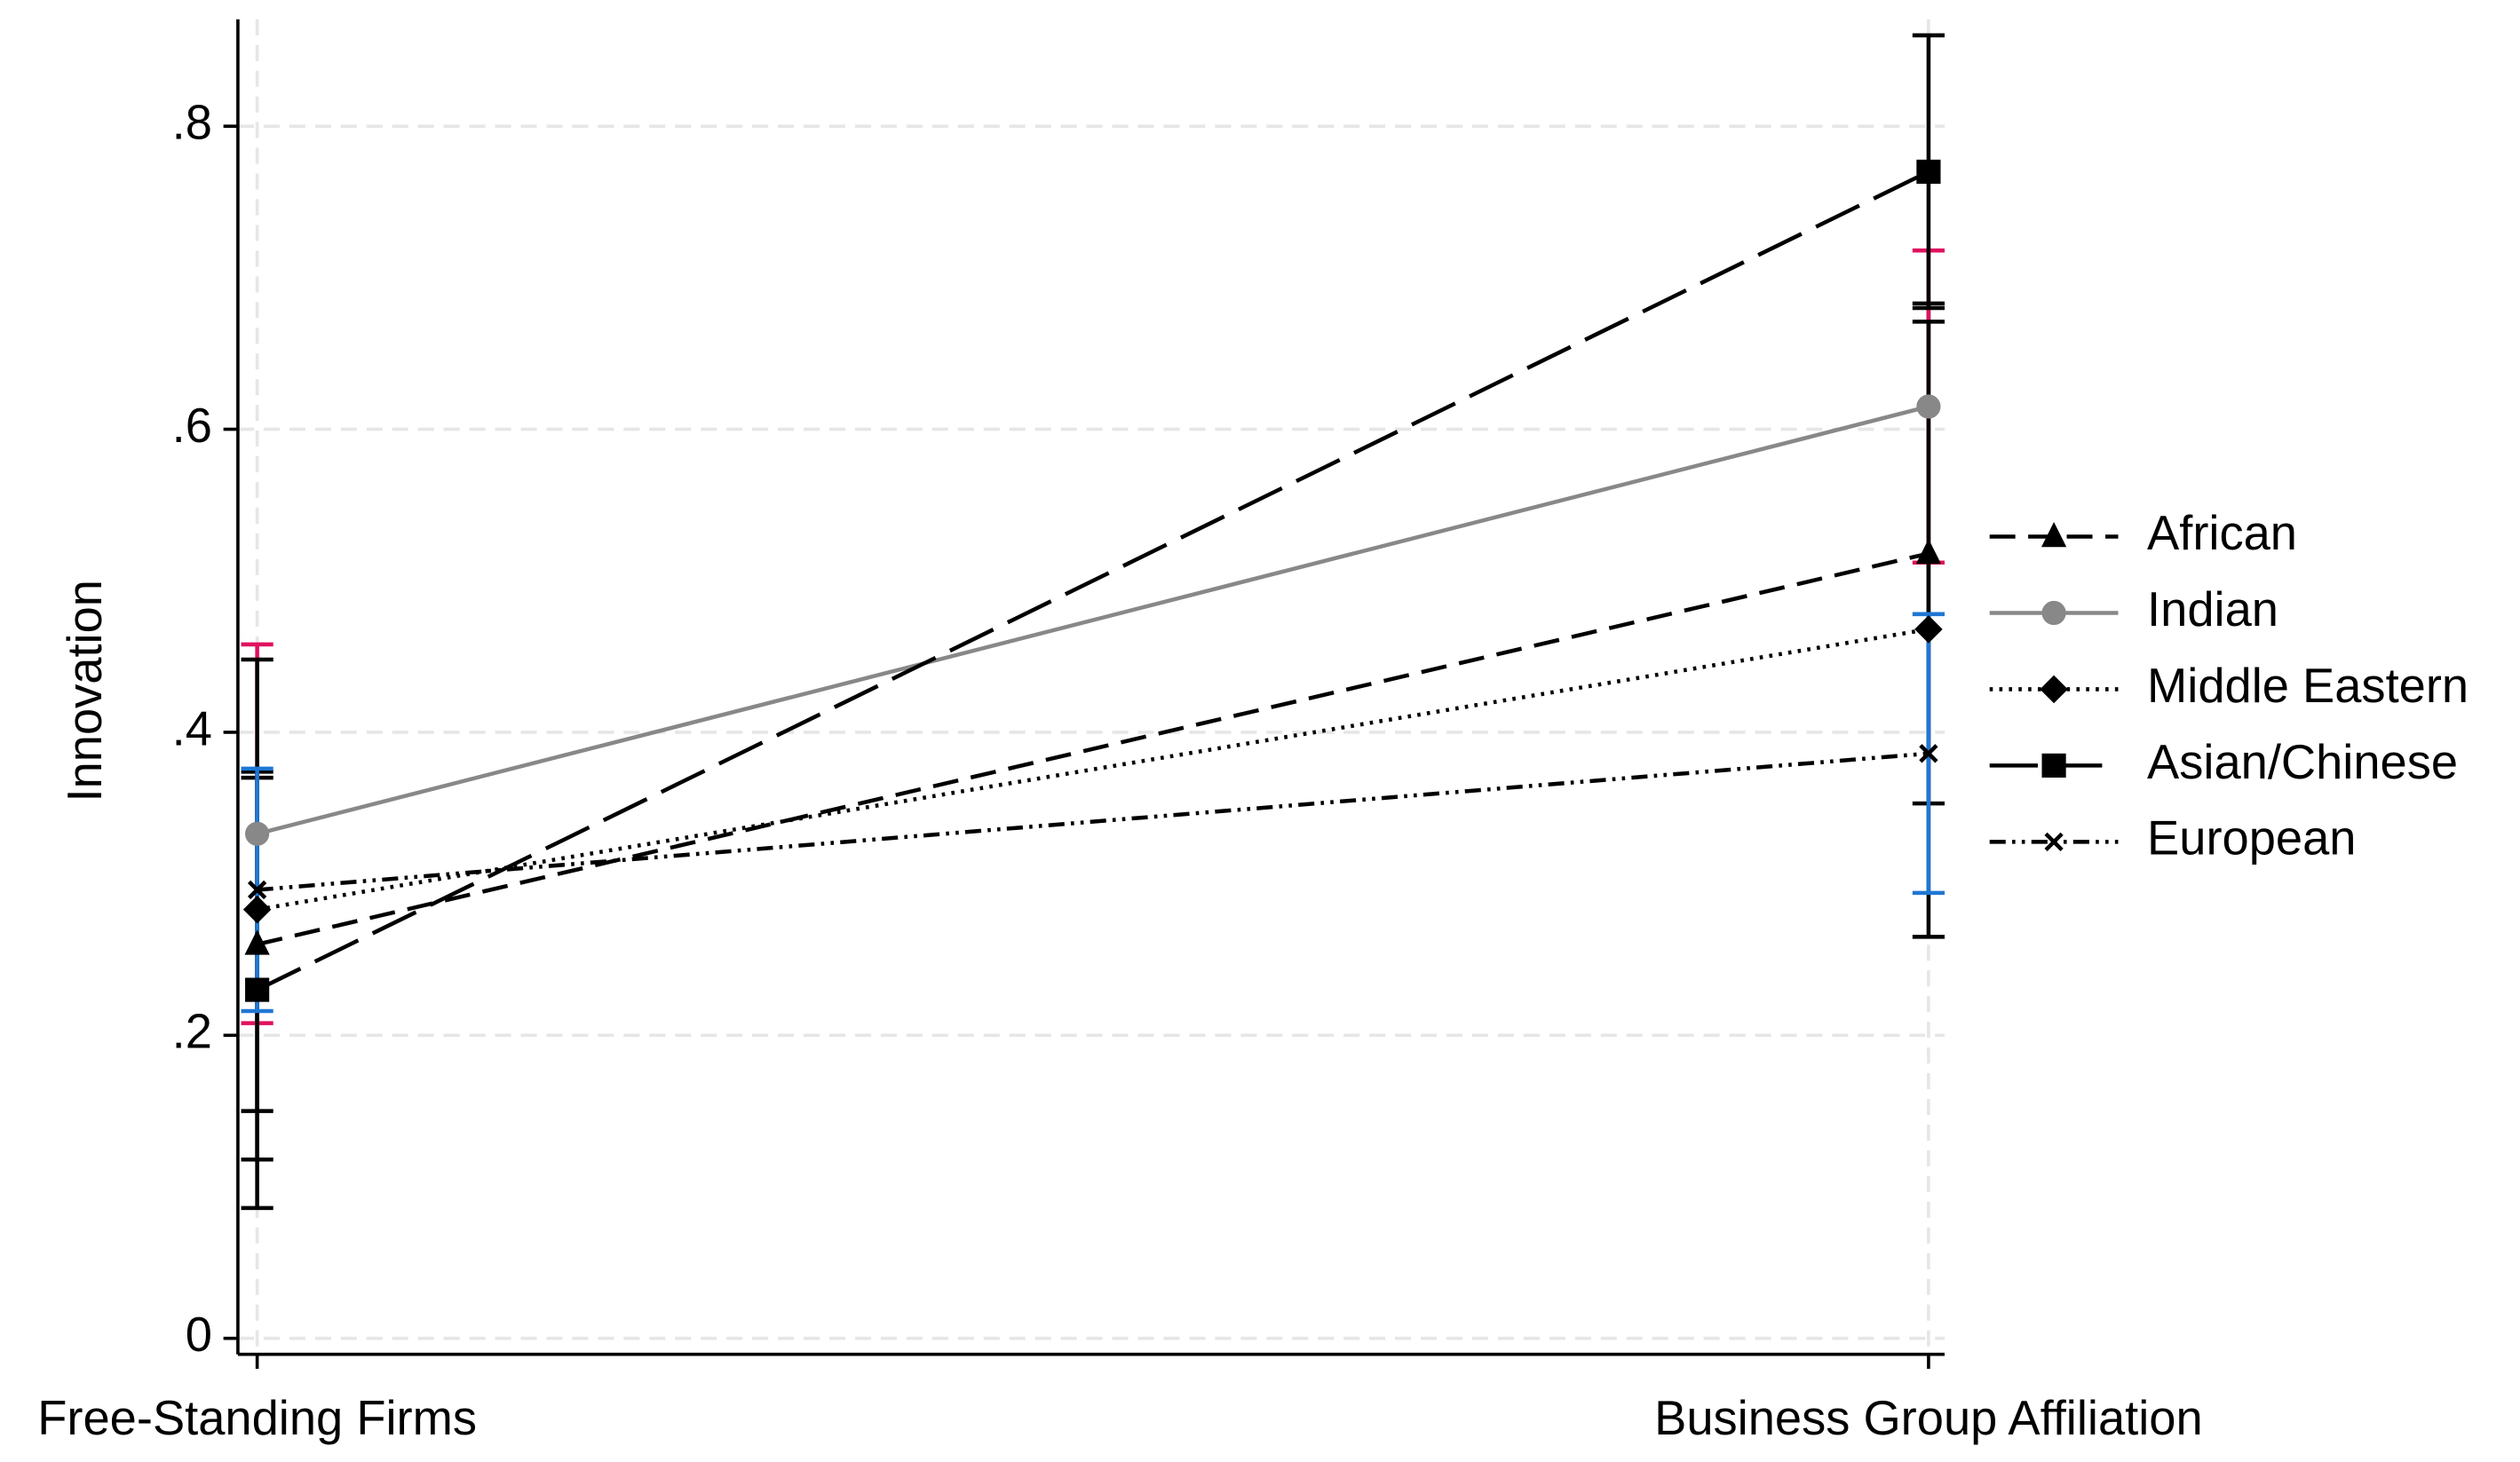 The image size is (2520, 1462). I want to click on y-tick-label: .8, so click(192, 123).